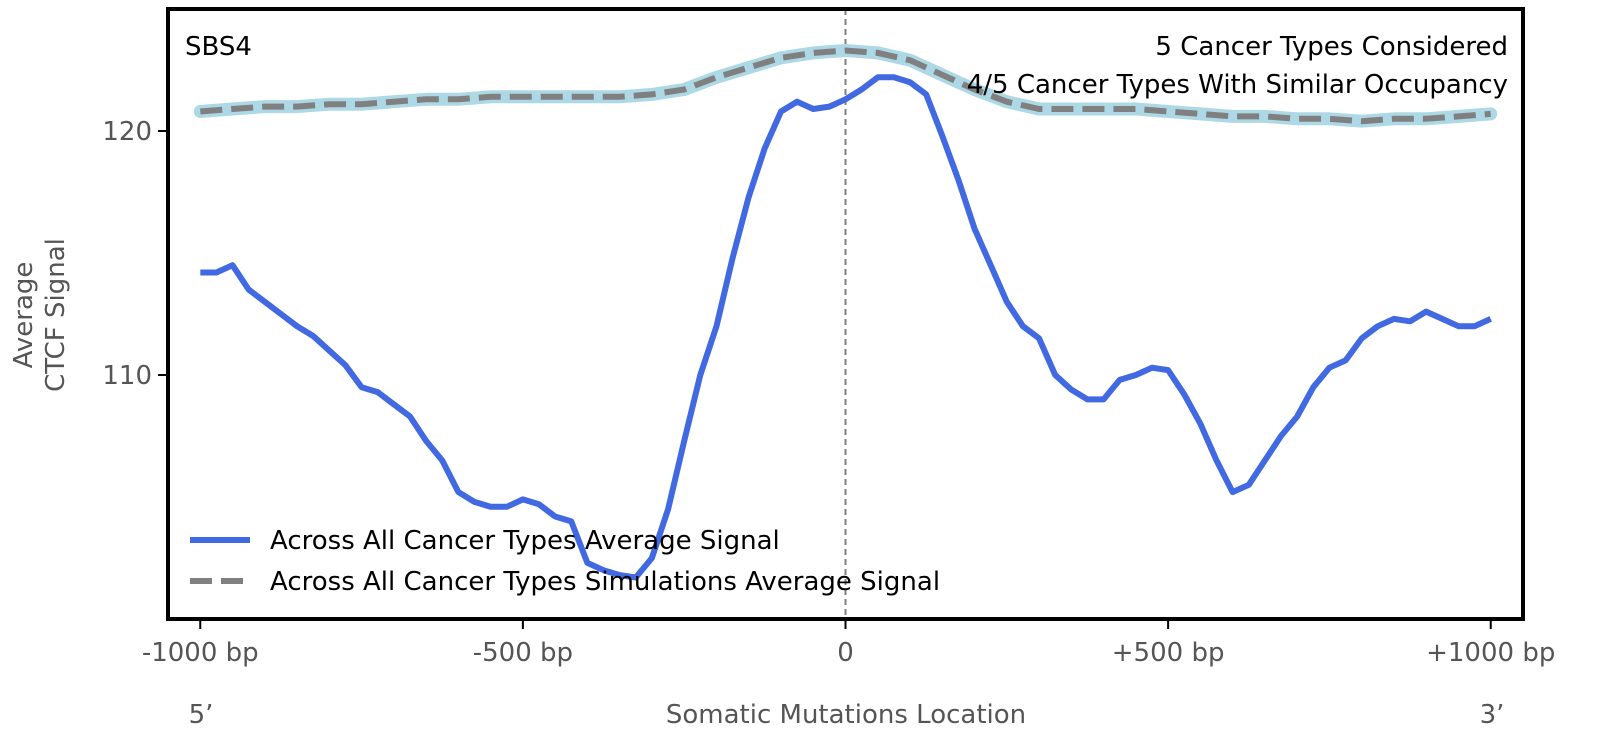 This screenshot has width=1603, height=756. What do you see at coordinates (1490, 653) in the screenshot?
I see `x-tick-label: +1000 bp` at bounding box center [1490, 653].